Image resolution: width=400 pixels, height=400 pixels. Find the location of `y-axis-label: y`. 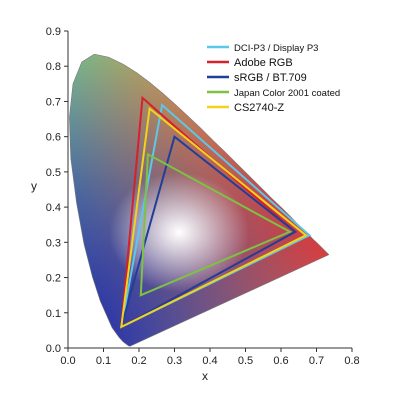

y-axis-label: y is located at coordinates (34, 186).